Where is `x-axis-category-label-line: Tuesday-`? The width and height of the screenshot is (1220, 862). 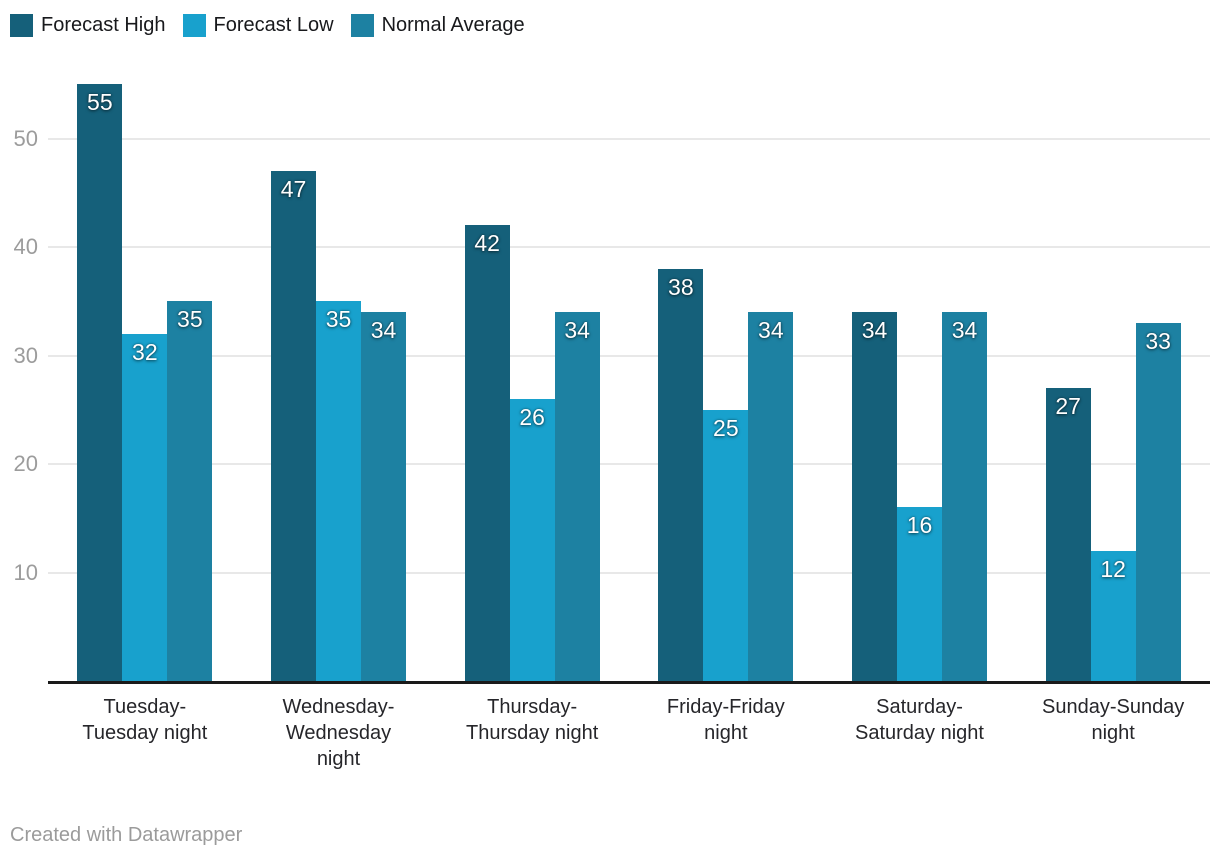 x-axis-category-label-line: Tuesday- is located at coordinates (145, 707).